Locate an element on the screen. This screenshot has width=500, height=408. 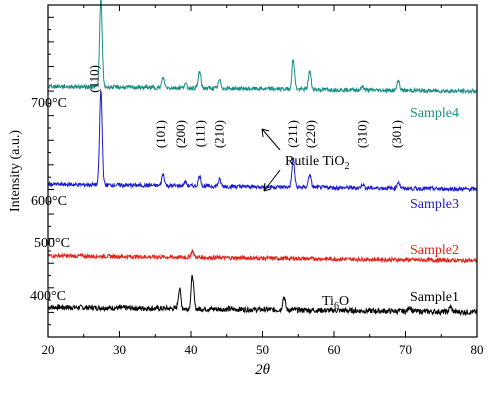
arrow-down-head is located at coordinates (267, 187).